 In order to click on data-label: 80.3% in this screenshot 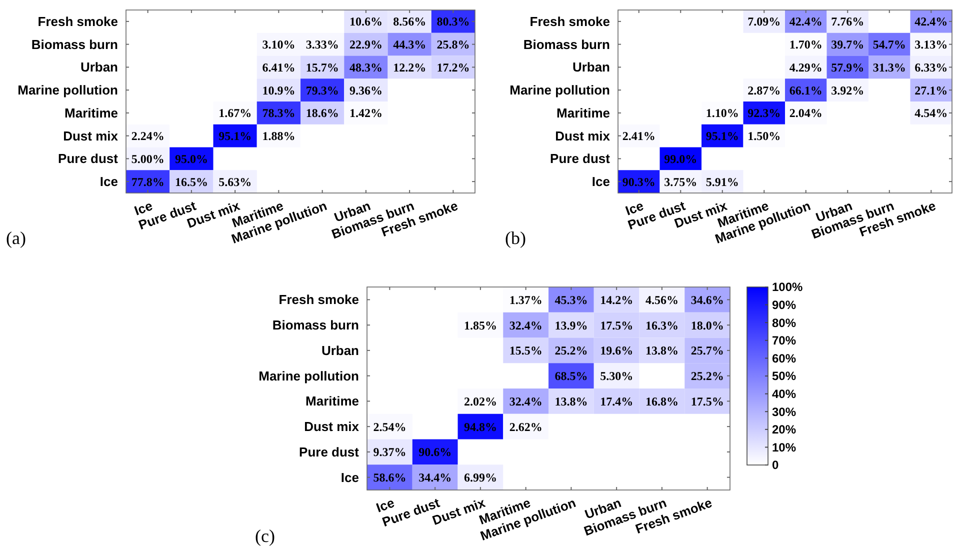, I will do `click(453, 21)`.